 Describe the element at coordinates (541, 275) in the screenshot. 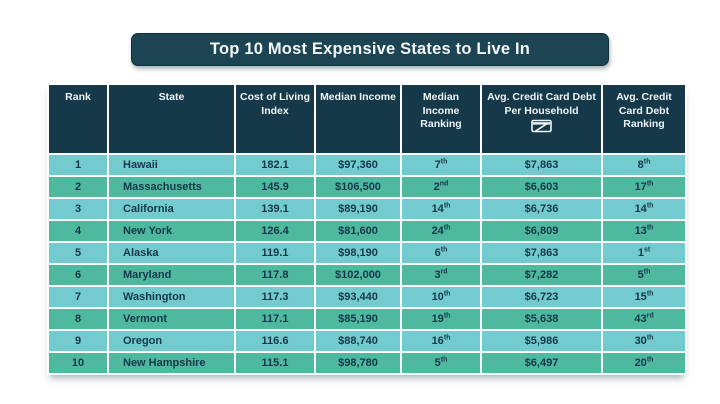

I see `cell-avg_cc_debt: $7,282` at that location.